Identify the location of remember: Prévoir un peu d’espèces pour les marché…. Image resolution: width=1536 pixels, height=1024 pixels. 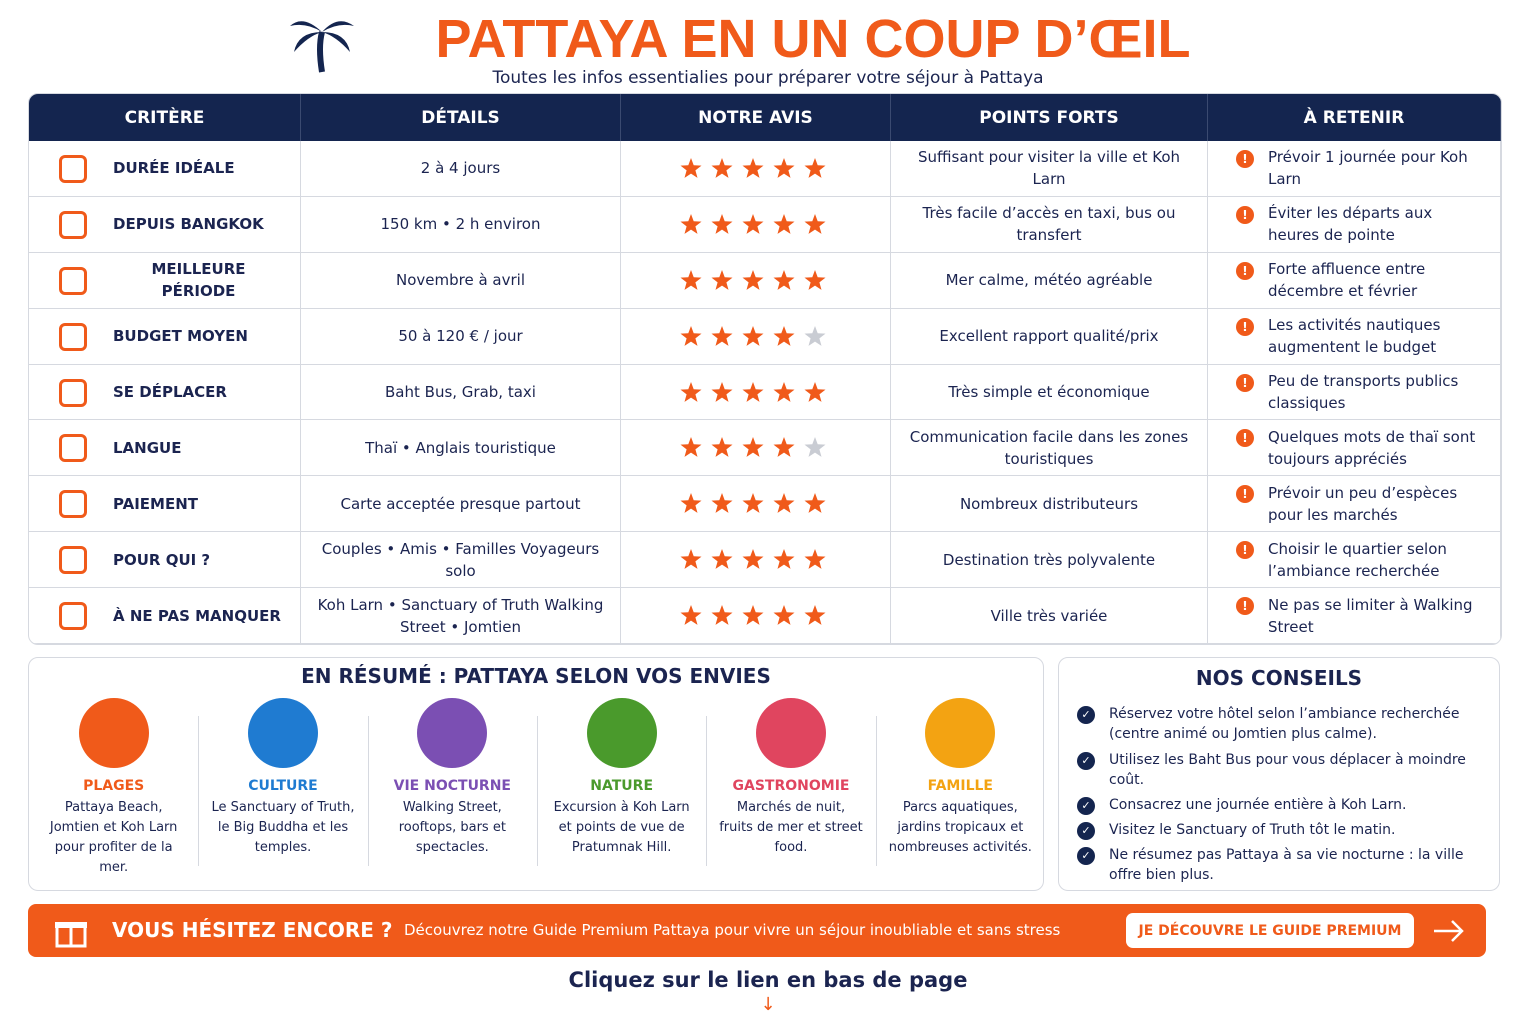
(1354, 504).